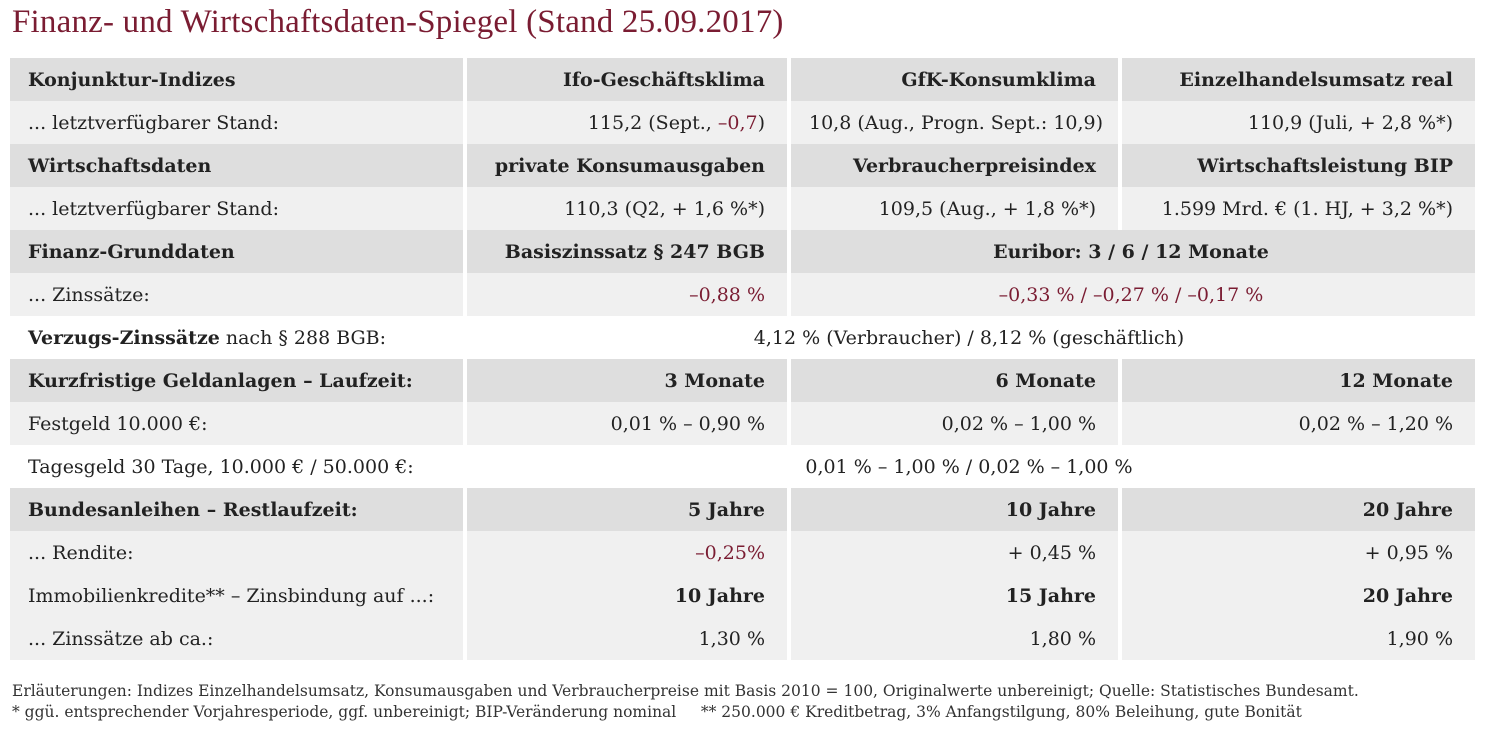  Describe the element at coordinates (953, 638) in the screenshot. I see `value-immo-15: 1,80 %` at that location.